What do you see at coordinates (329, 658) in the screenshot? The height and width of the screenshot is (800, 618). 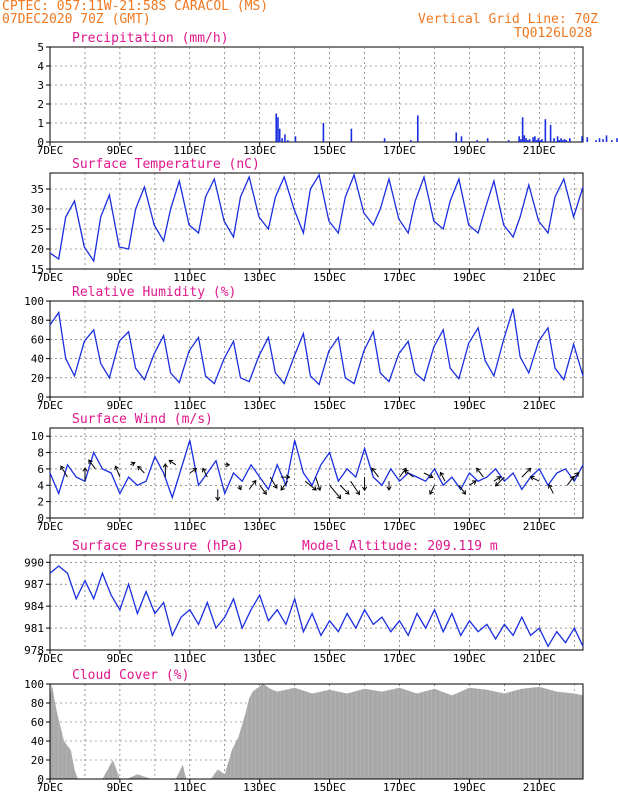 I see `pres-xtick-label: 15DEC` at bounding box center [329, 658].